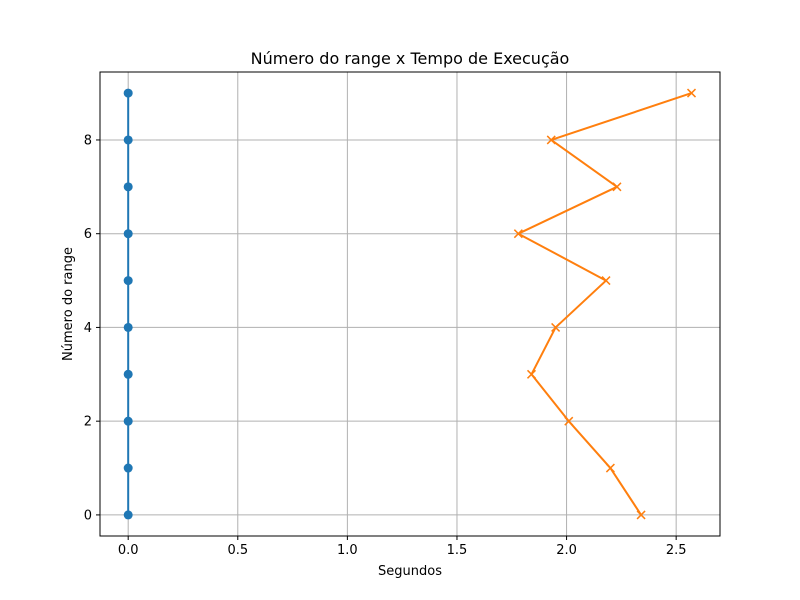 This screenshot has width=800, height=600. Describe the element at coordinates (68, 304) in the screenshot. I see `y-axis-title: Número do range` at that location.